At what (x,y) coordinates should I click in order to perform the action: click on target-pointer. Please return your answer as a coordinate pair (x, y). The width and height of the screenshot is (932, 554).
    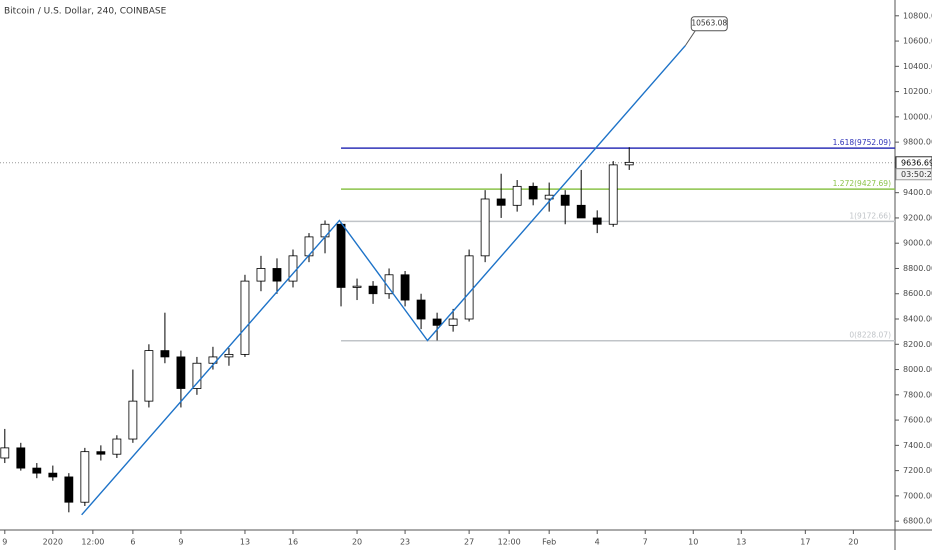
    Looking at the image, I should click on (690, 38).